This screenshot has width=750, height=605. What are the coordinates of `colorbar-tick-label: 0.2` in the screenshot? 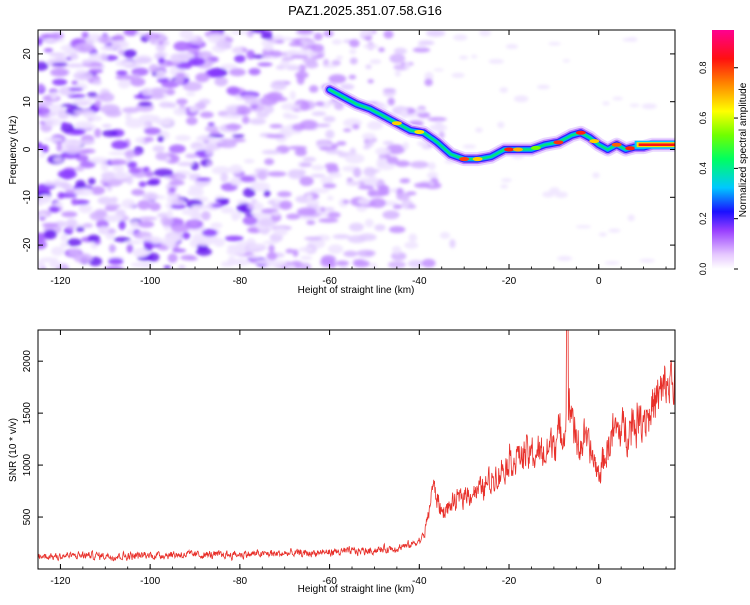 It's located at (703, 218).